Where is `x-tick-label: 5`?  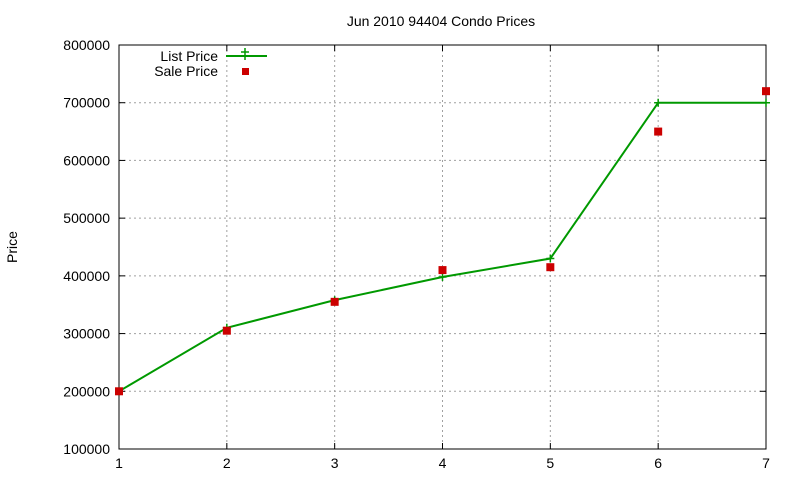
x-tick-label: 5 is located at coordinates (550, 463).